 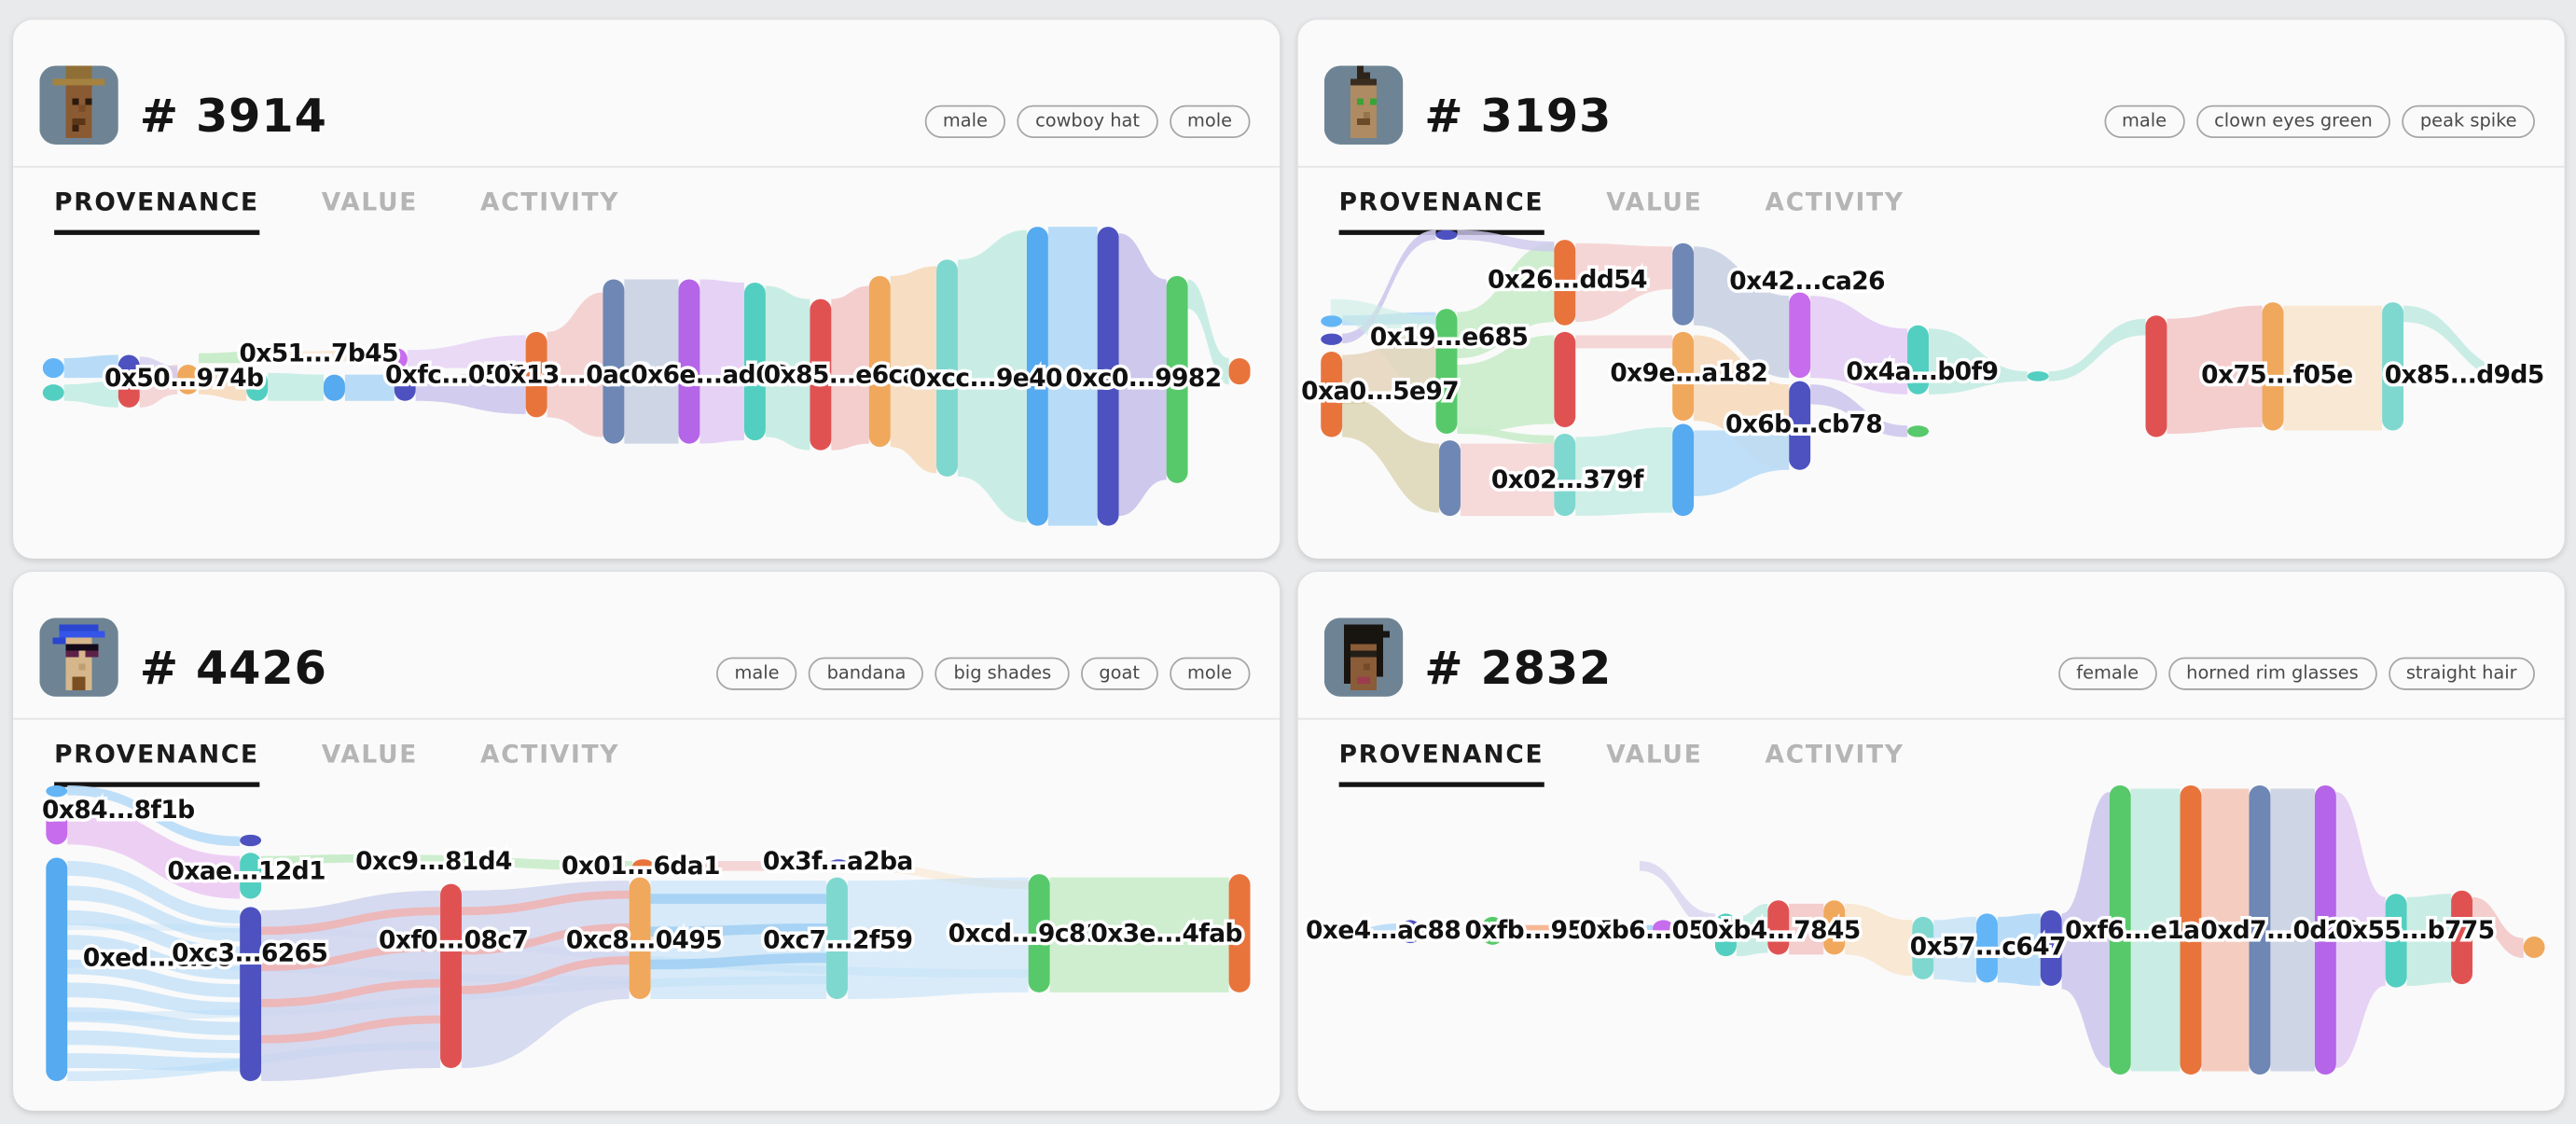 I want to click on wallet-address-label: 0xd7...0d29, so click(x=2280, y=930).